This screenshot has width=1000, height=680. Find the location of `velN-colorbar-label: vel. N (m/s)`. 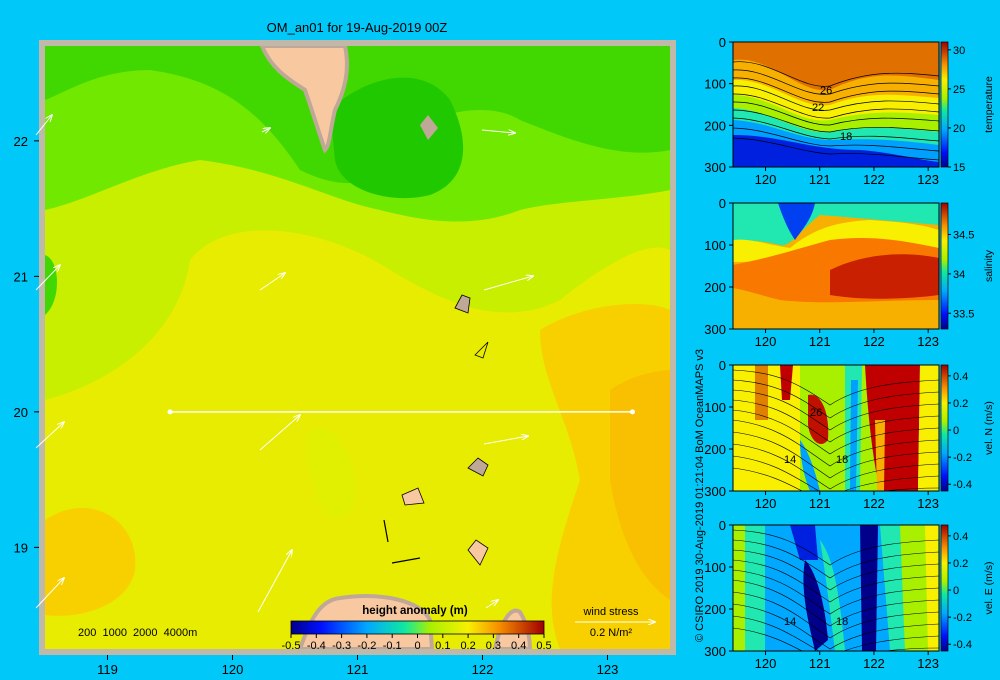

velN-colorbar-label: vel. N (m/s) is located at coordinates (989, 428).